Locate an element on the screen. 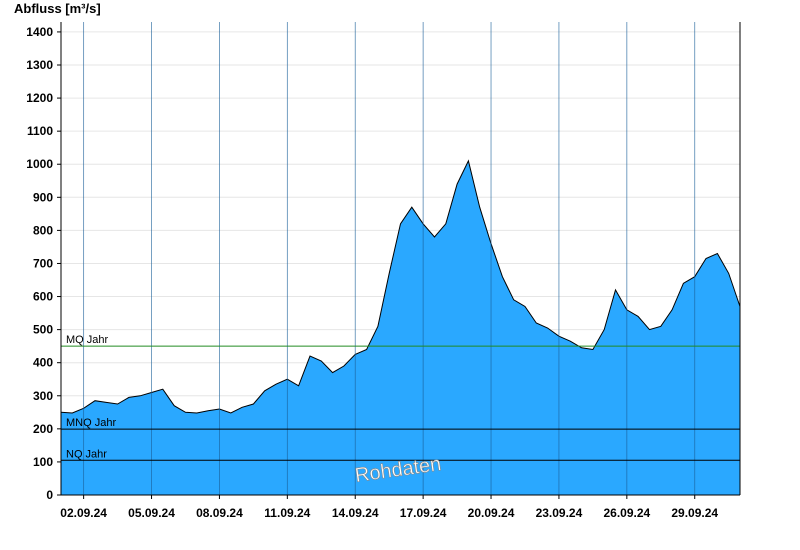  y-tick-label: 900 is located at coordinates (43, 197).